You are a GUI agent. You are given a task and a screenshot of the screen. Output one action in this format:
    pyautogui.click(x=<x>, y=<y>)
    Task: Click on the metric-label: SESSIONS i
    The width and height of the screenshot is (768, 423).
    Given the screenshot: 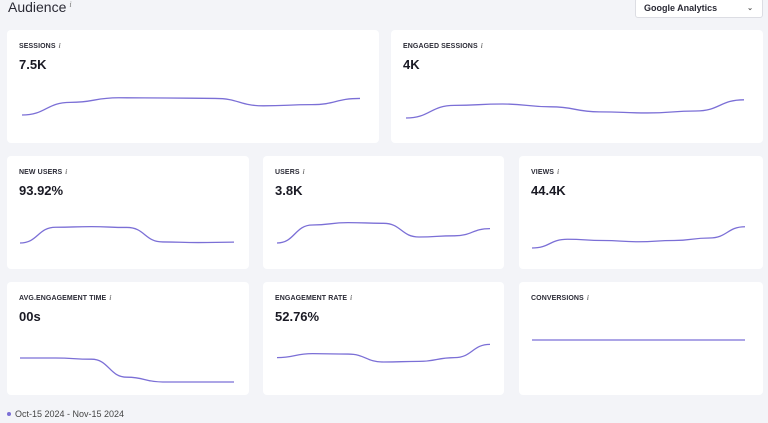 What is the action you would take?
    pyautogui.click(x=40, y=46)
    